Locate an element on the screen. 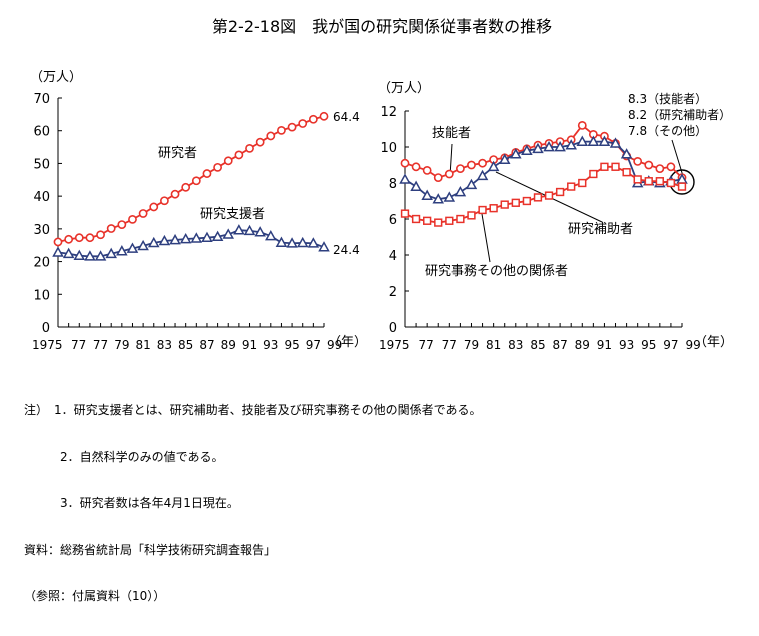  left-y-tick-label: 30 is located at coordinates (41, 230).